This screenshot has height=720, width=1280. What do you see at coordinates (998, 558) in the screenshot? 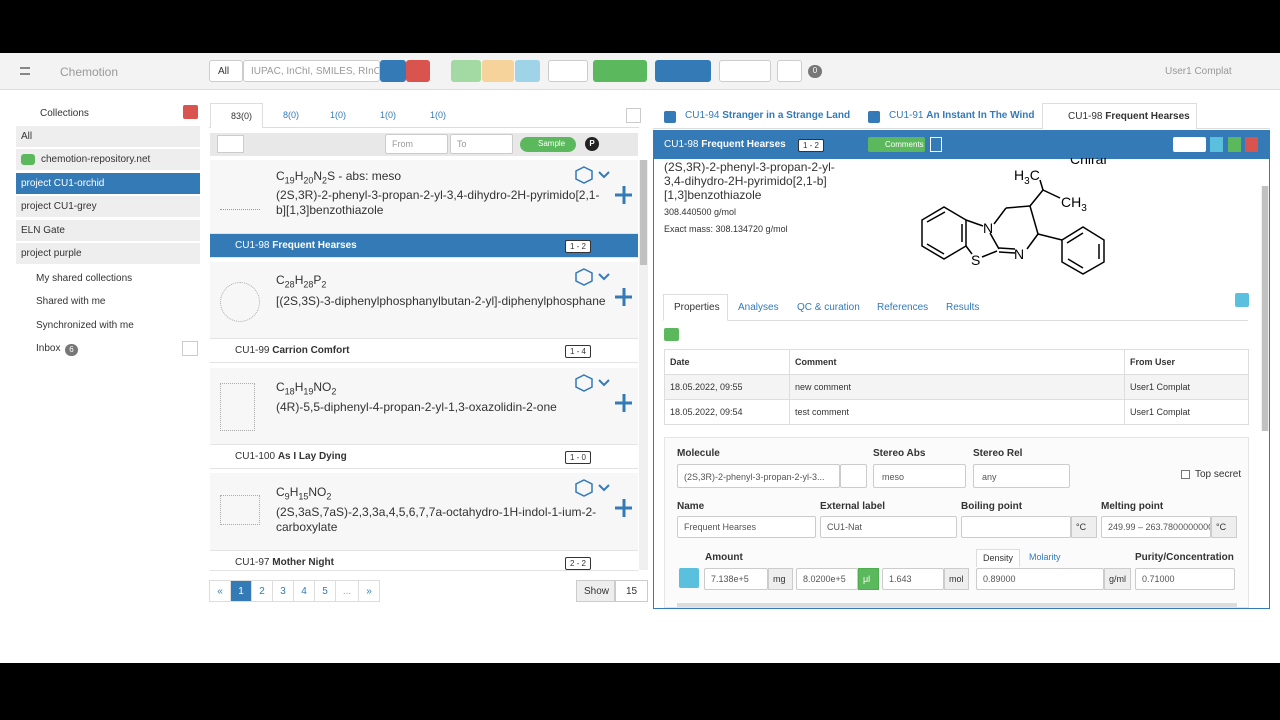
I see `density-tab: Density` at bounding box center [998, 558].